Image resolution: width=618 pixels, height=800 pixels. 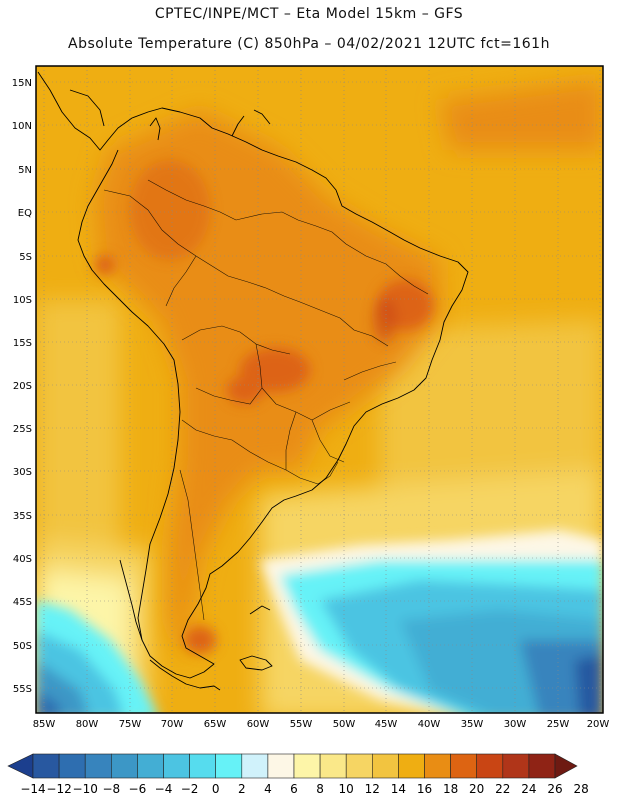 What do you see at coordinates (476, 789) in the screenshot?
I see `colorbar-tick-label: 20` at bounding box center [476, 789].